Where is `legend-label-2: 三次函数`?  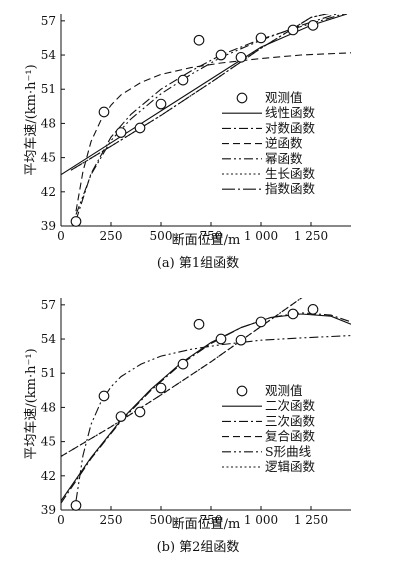 legend-label-2: 三次函数 is located at coordinates (290, 420).